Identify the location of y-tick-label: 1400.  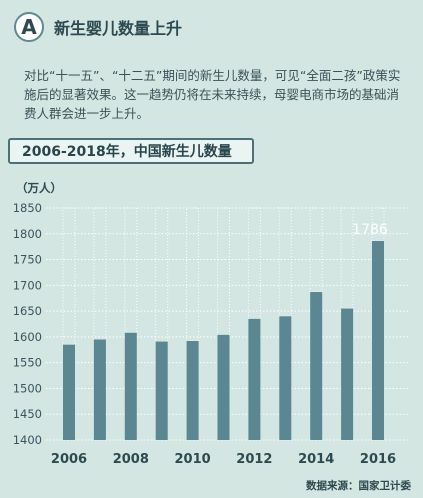
(27, 440).